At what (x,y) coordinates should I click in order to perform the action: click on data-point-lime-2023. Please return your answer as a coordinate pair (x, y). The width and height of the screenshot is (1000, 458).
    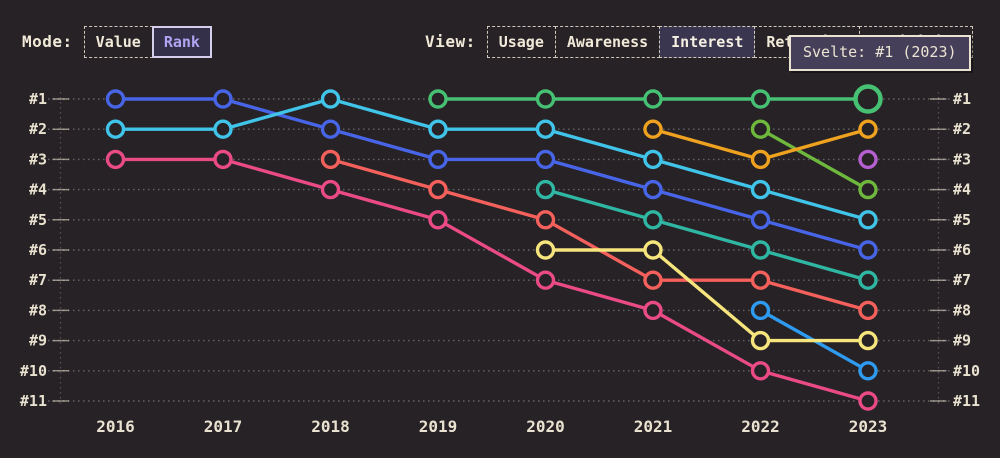
    Looking at the image, I should click on (868, 189).